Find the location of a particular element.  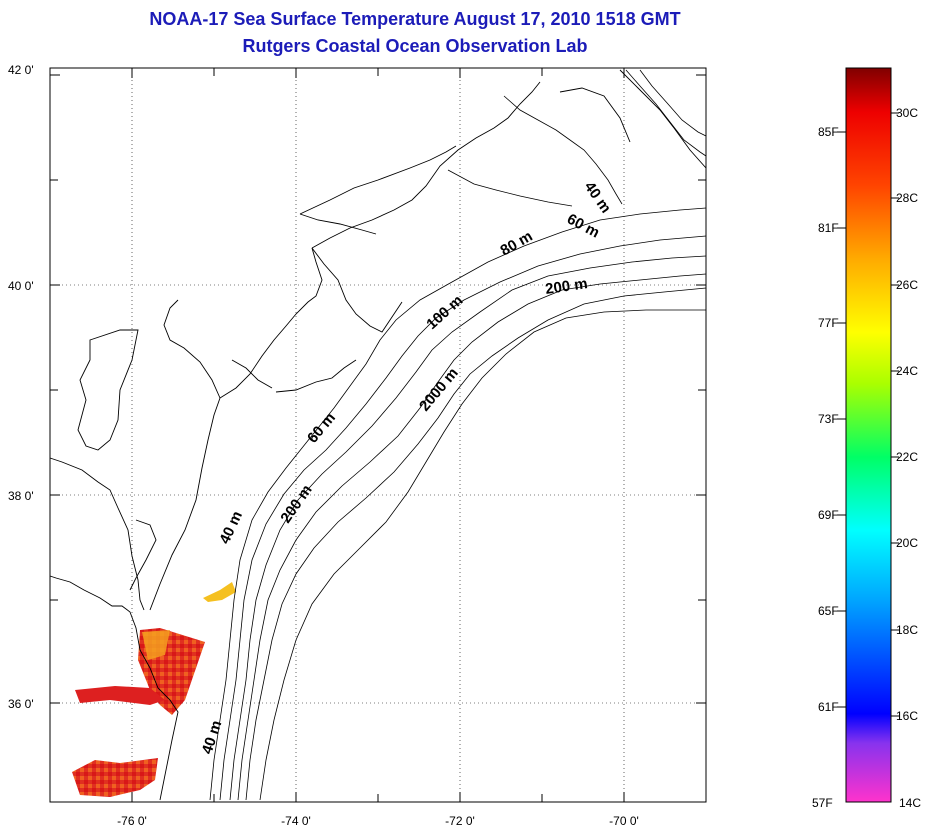

map-subtitle: Rutgers Coastal Ocean Observation Lab is located at coordinates (415, 46).